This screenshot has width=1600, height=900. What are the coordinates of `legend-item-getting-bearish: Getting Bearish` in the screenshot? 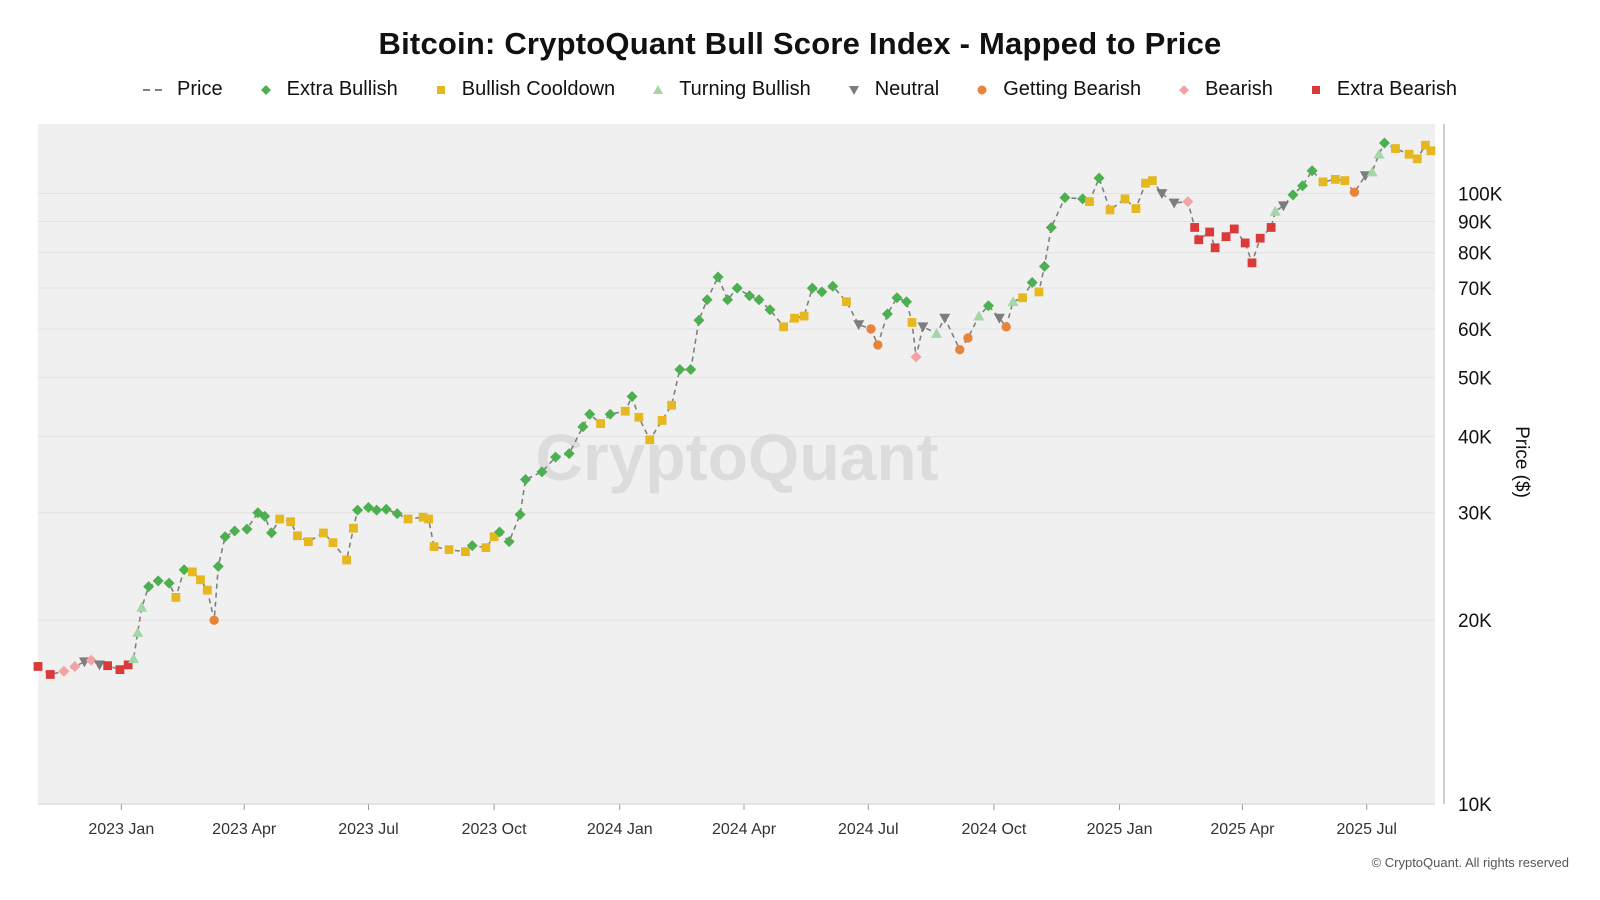 It's located at (1055, 89).